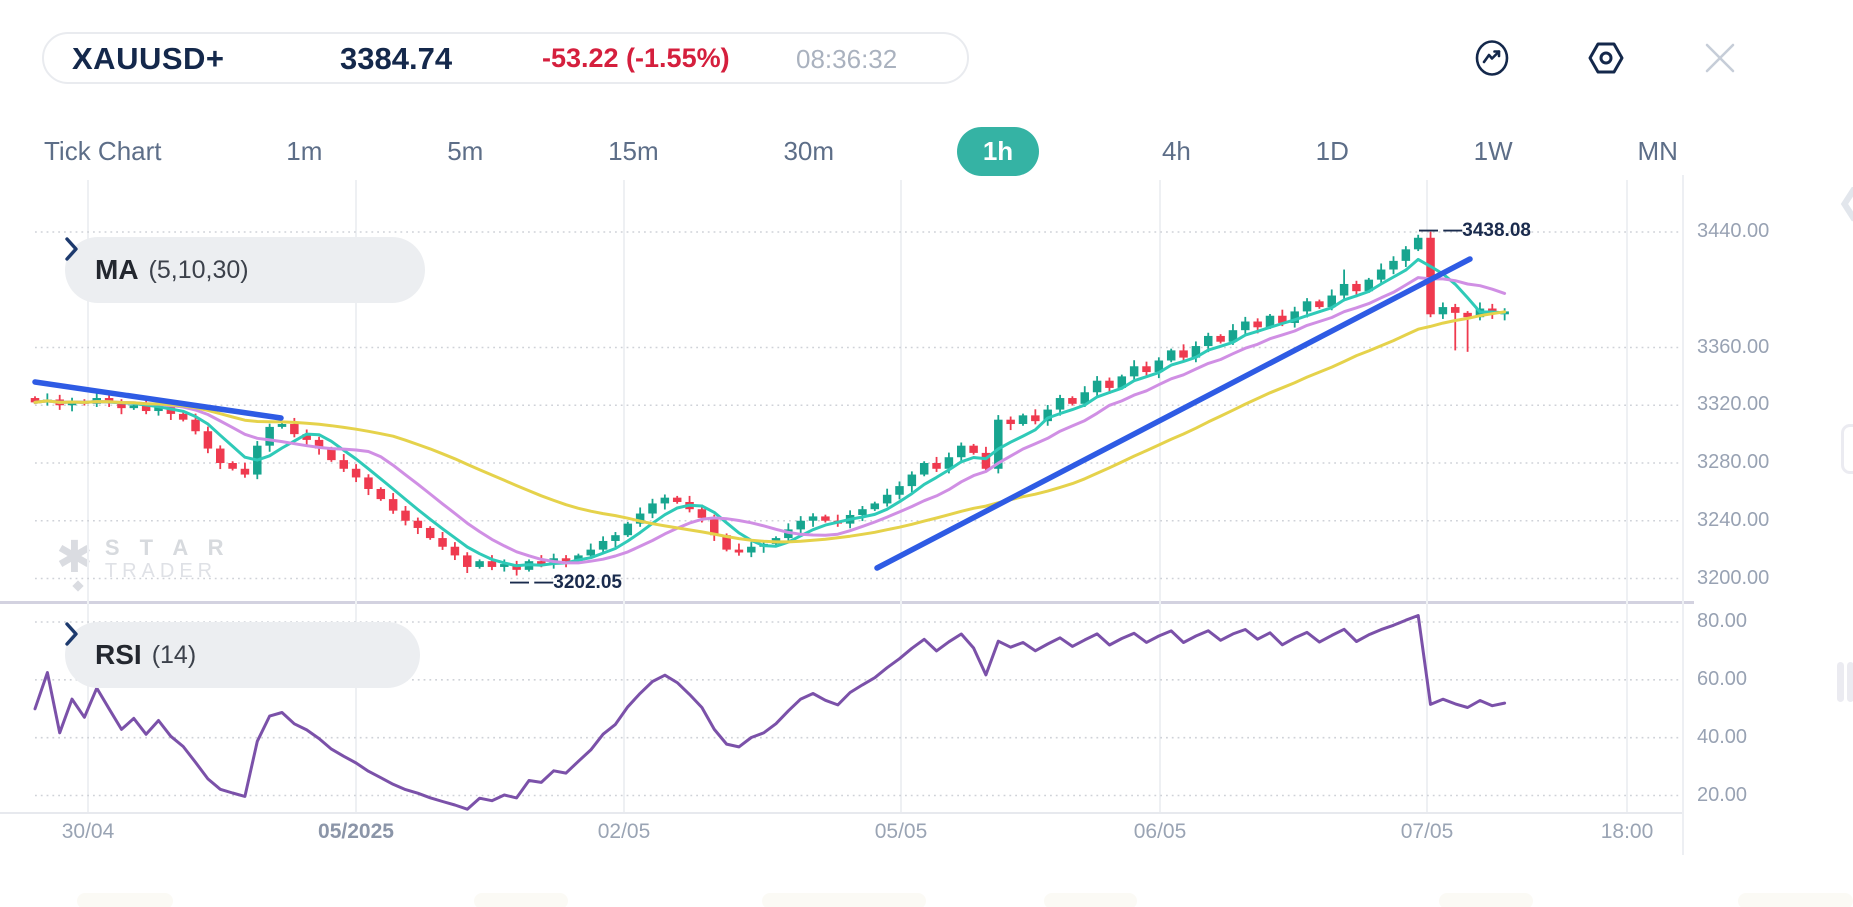  What do you see at coordinates (304, 150) in the screenshot?
I see `timeframe-tab-1m: 1m` at bounding box center [304, 150].